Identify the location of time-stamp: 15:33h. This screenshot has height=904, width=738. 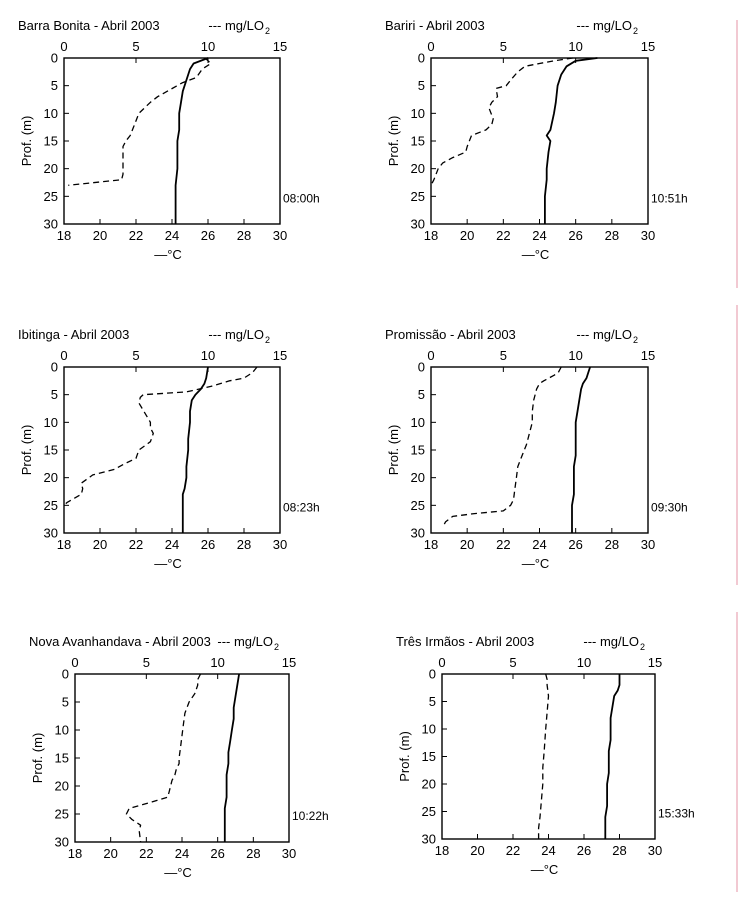
(676, 814).